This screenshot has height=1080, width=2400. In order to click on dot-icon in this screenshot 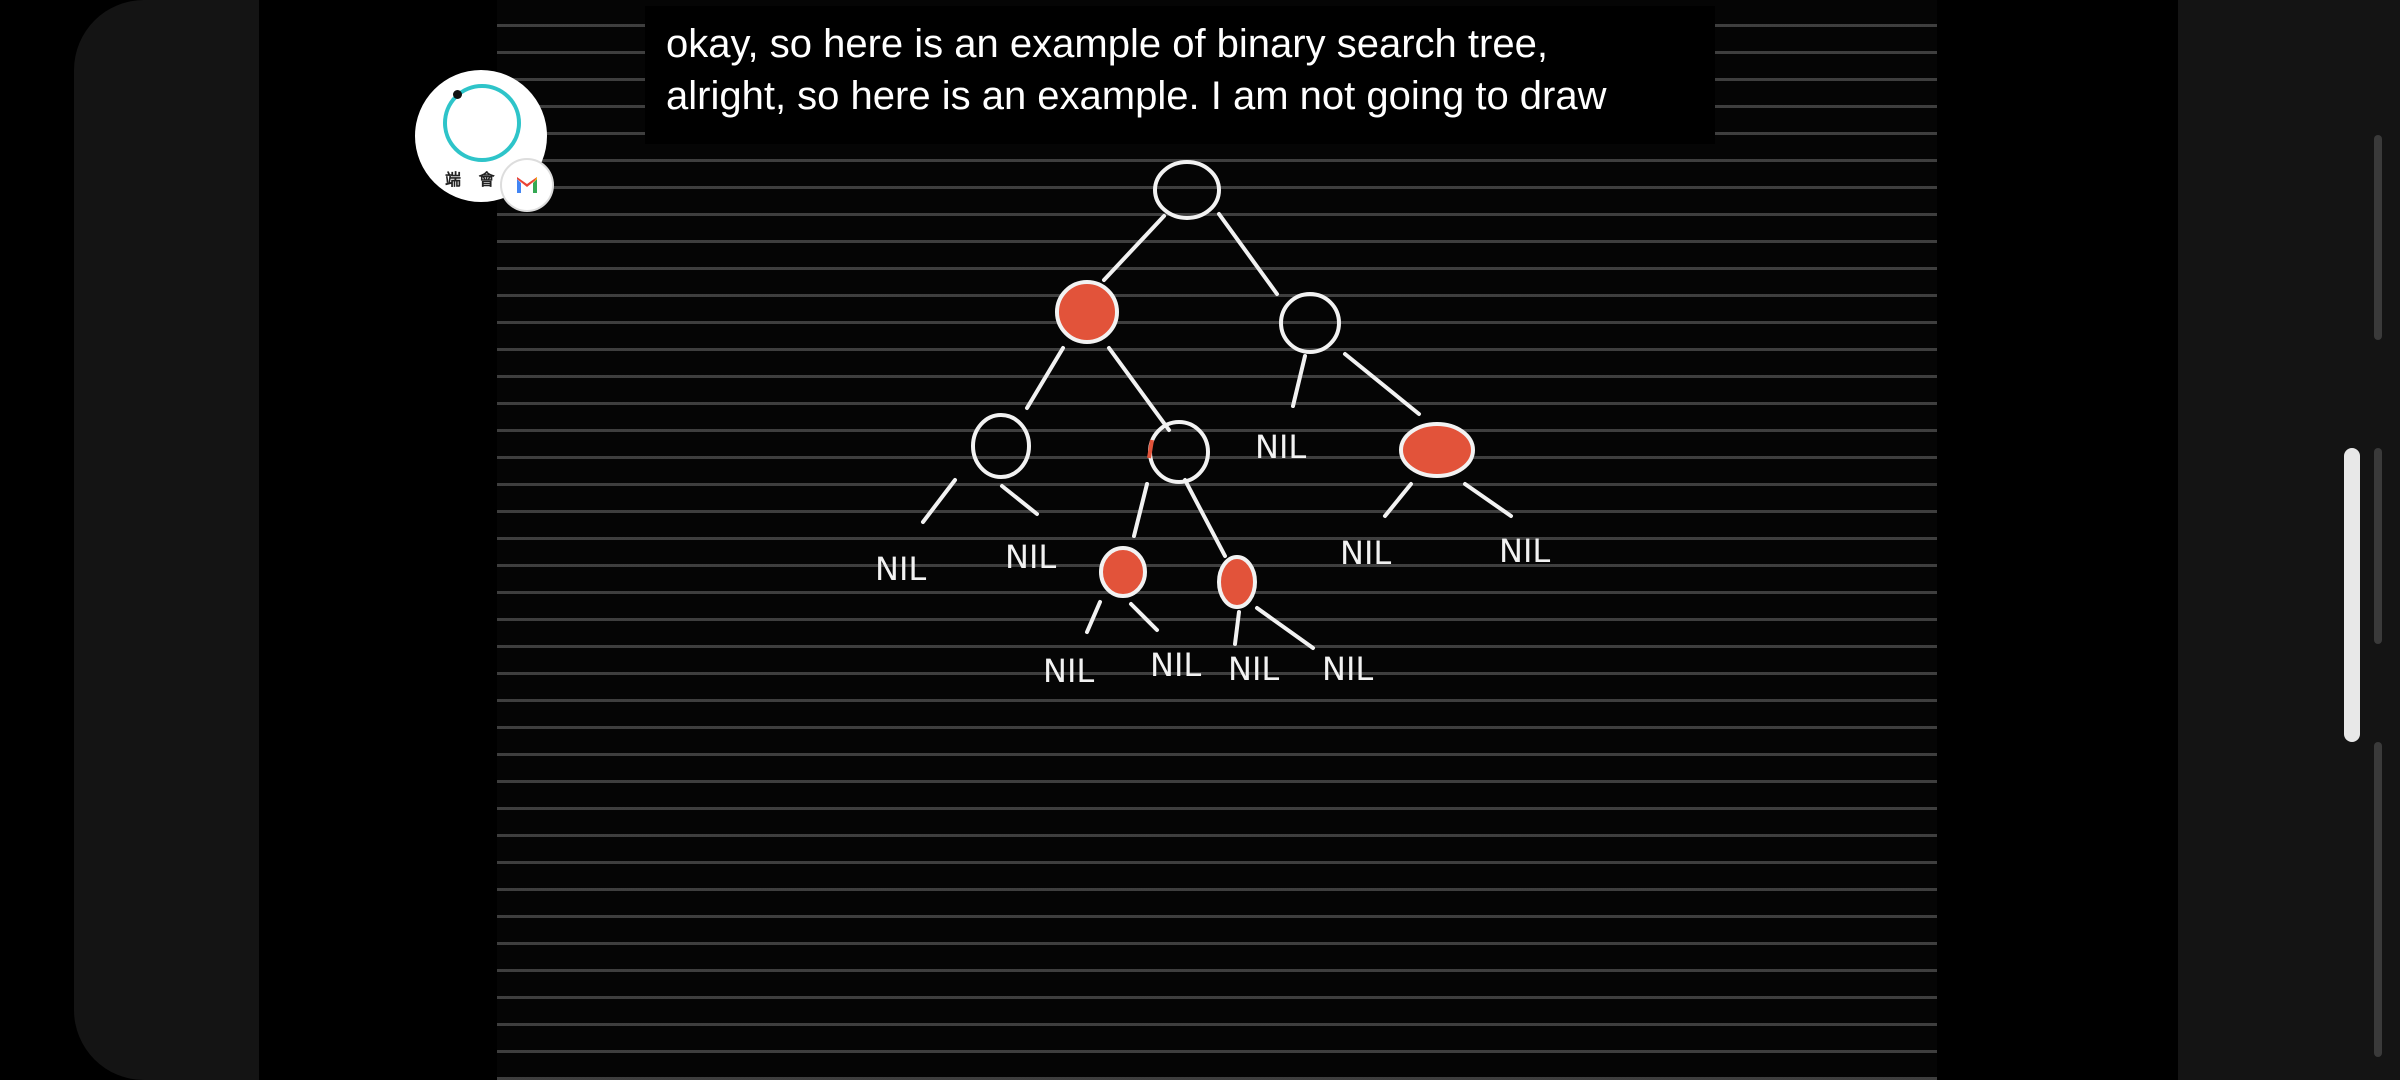, I will do `click(457, 94)`.